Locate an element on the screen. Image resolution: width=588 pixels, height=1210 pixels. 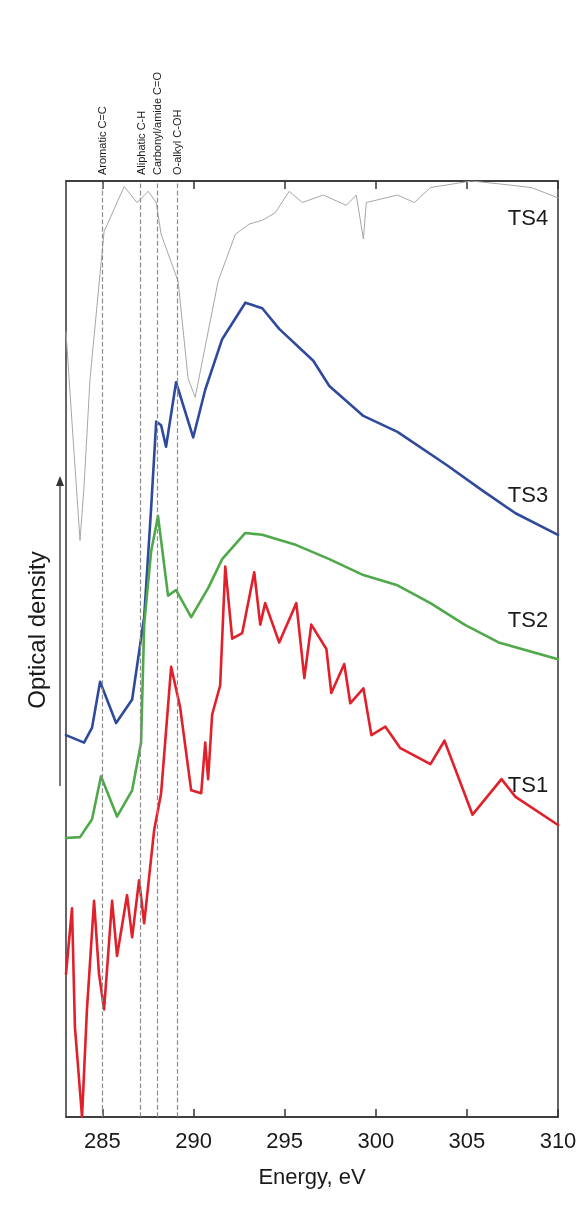
series-label: TS2 is located at coordinates (528, 619).